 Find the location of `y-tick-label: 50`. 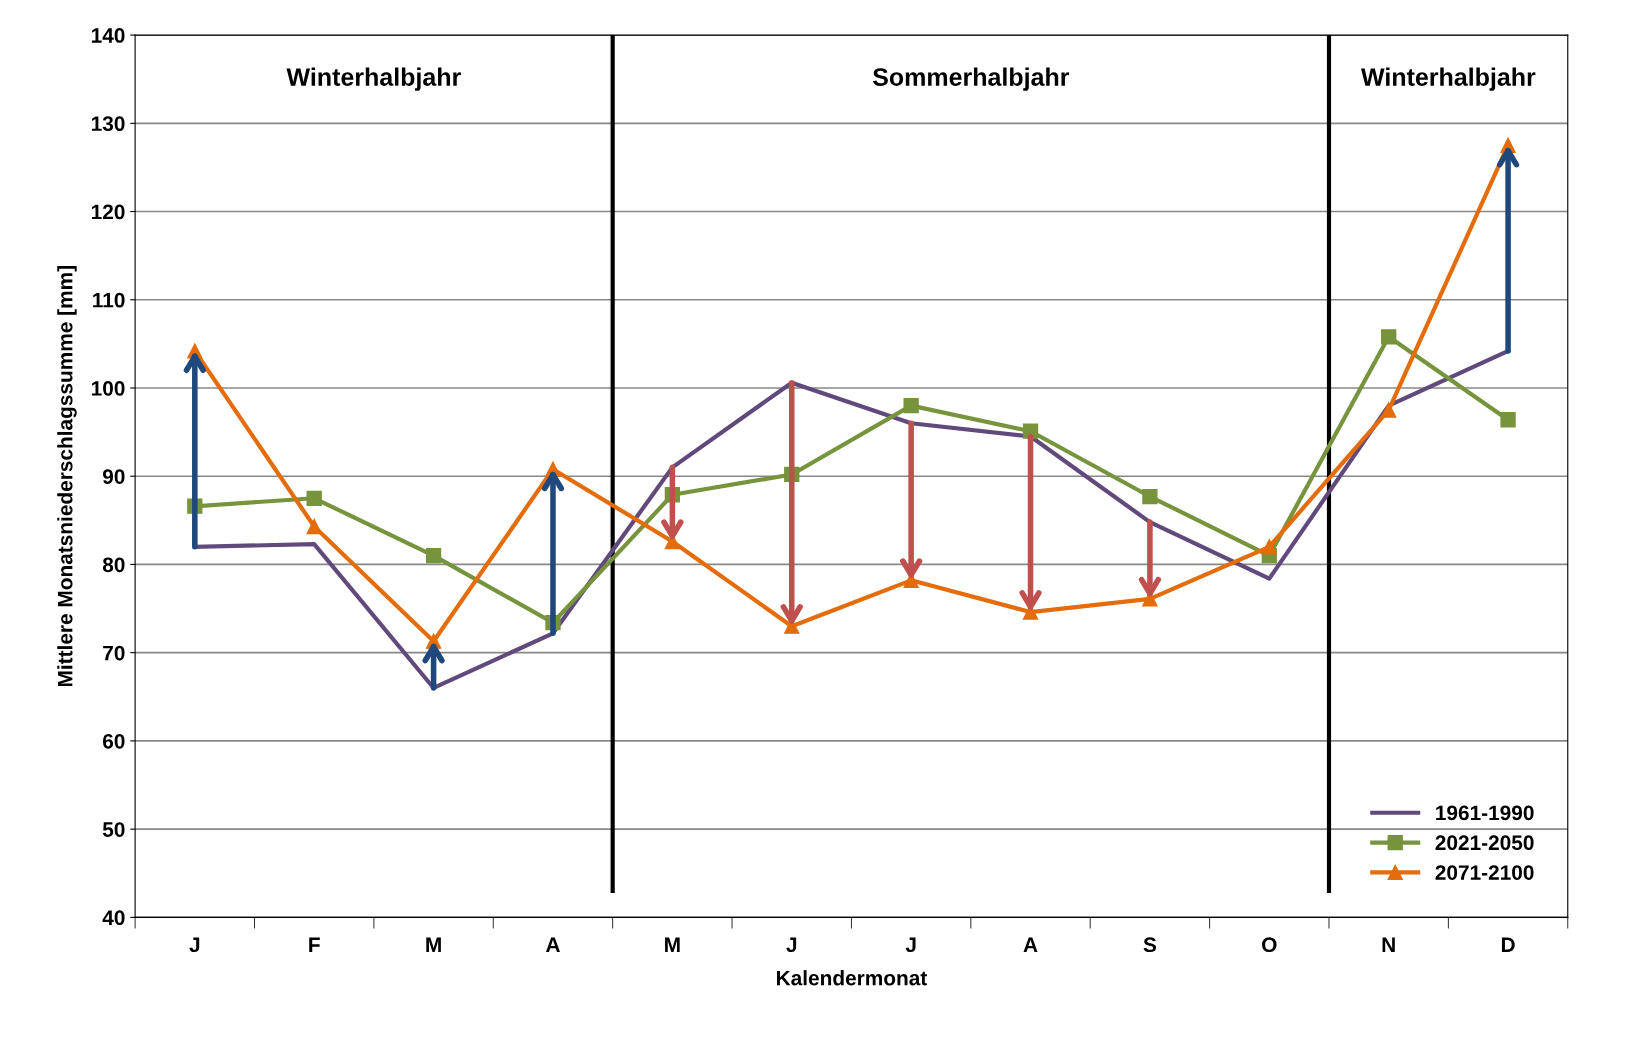

y-tick-label: 50 is located at coordinates (113, 829).